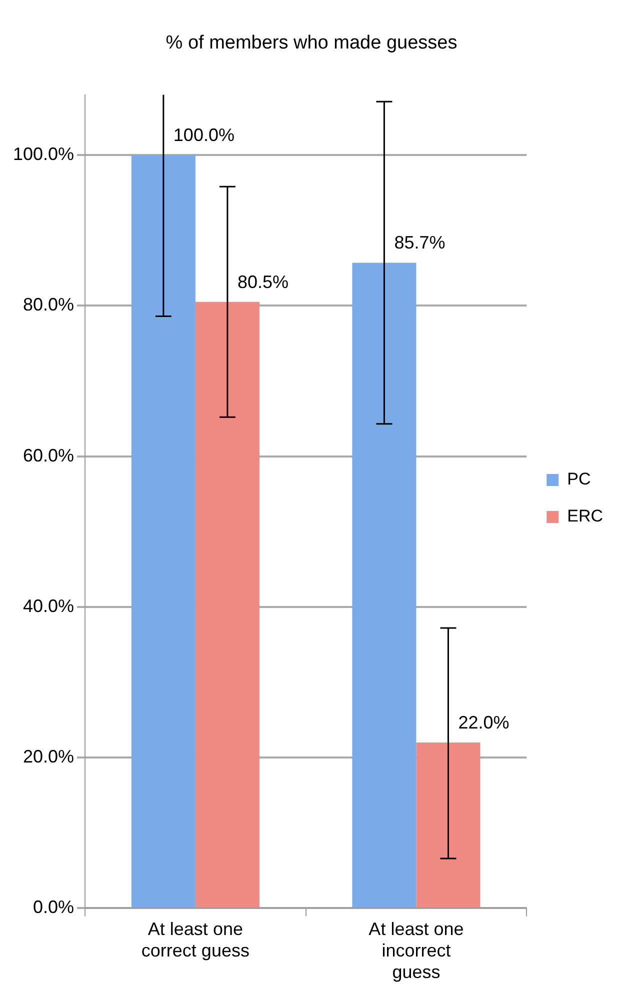  Describe the element at coordinates (48, 455) in the screenshot. I see `y-tick-label: 60.0%` at that location.